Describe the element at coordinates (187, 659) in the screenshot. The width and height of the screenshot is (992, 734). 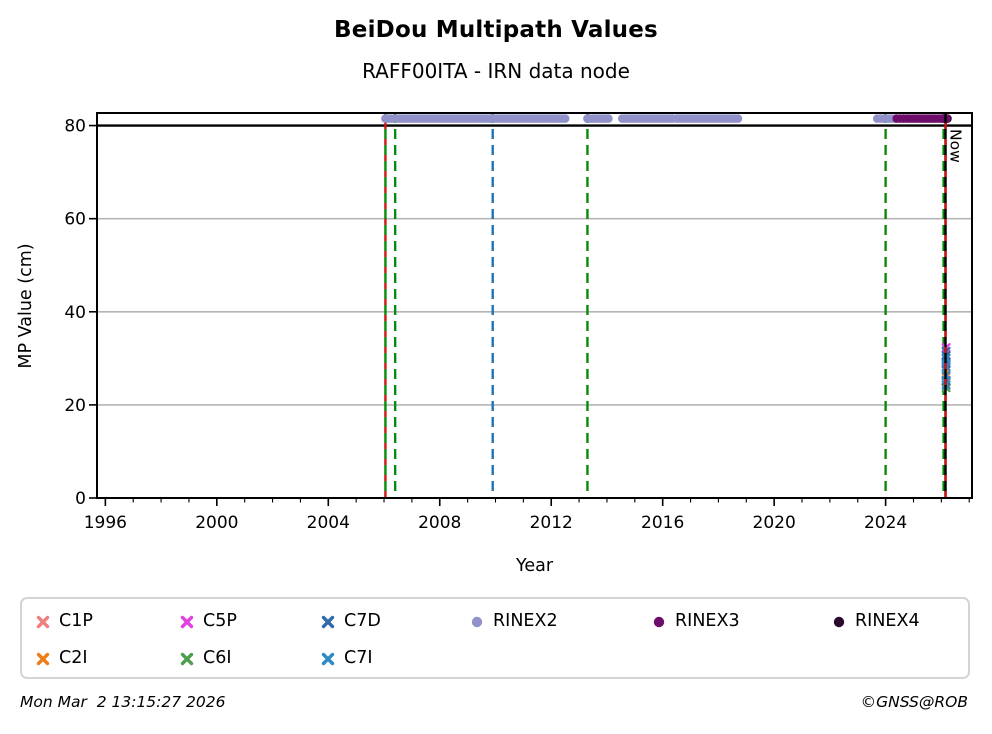
I see `c6i-marker-icon` at that location.